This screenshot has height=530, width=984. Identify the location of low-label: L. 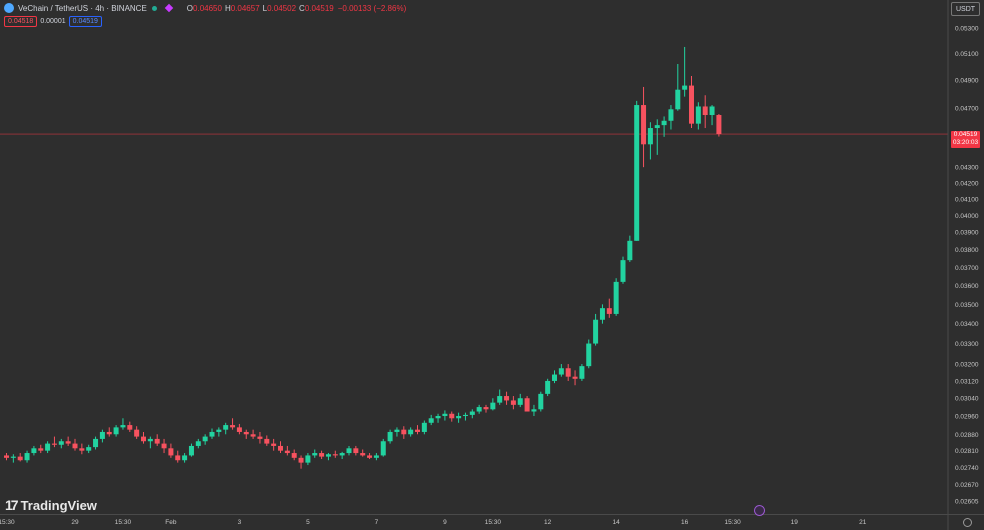
(265, 8).